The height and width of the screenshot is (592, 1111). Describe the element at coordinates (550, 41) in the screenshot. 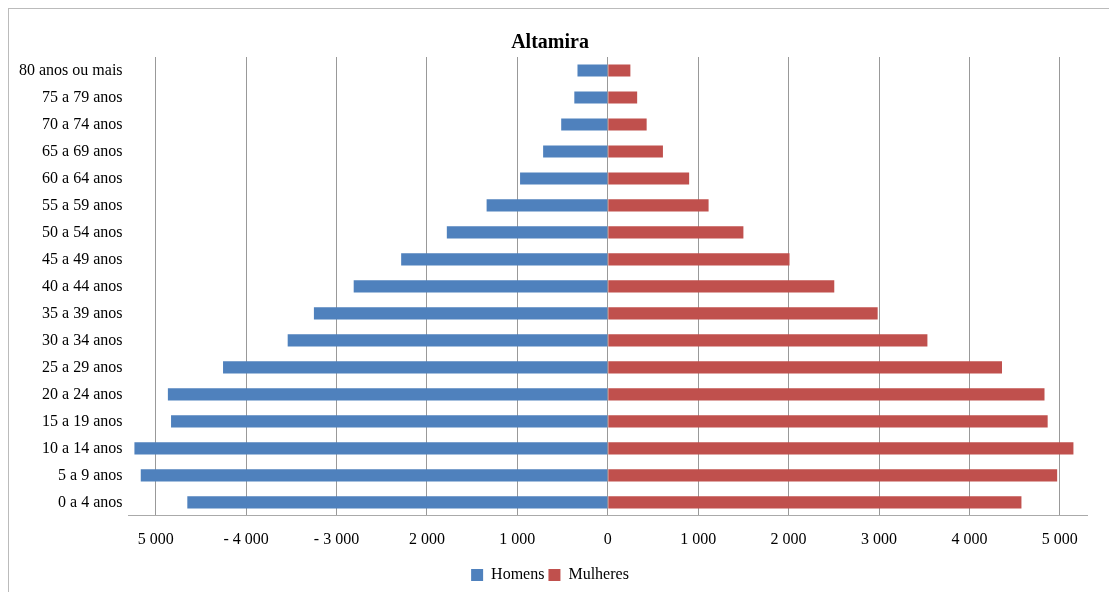

I see `chart-title: Altamira` at that location.